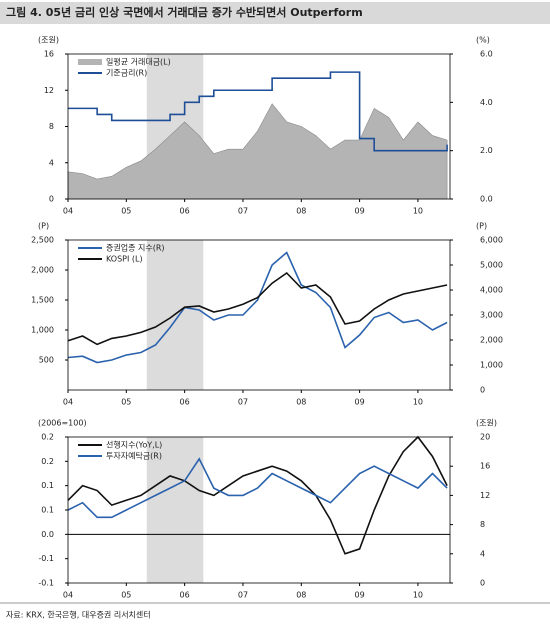 This screenshot has height=626, width=550. I want to click on area, so click(257, 151).